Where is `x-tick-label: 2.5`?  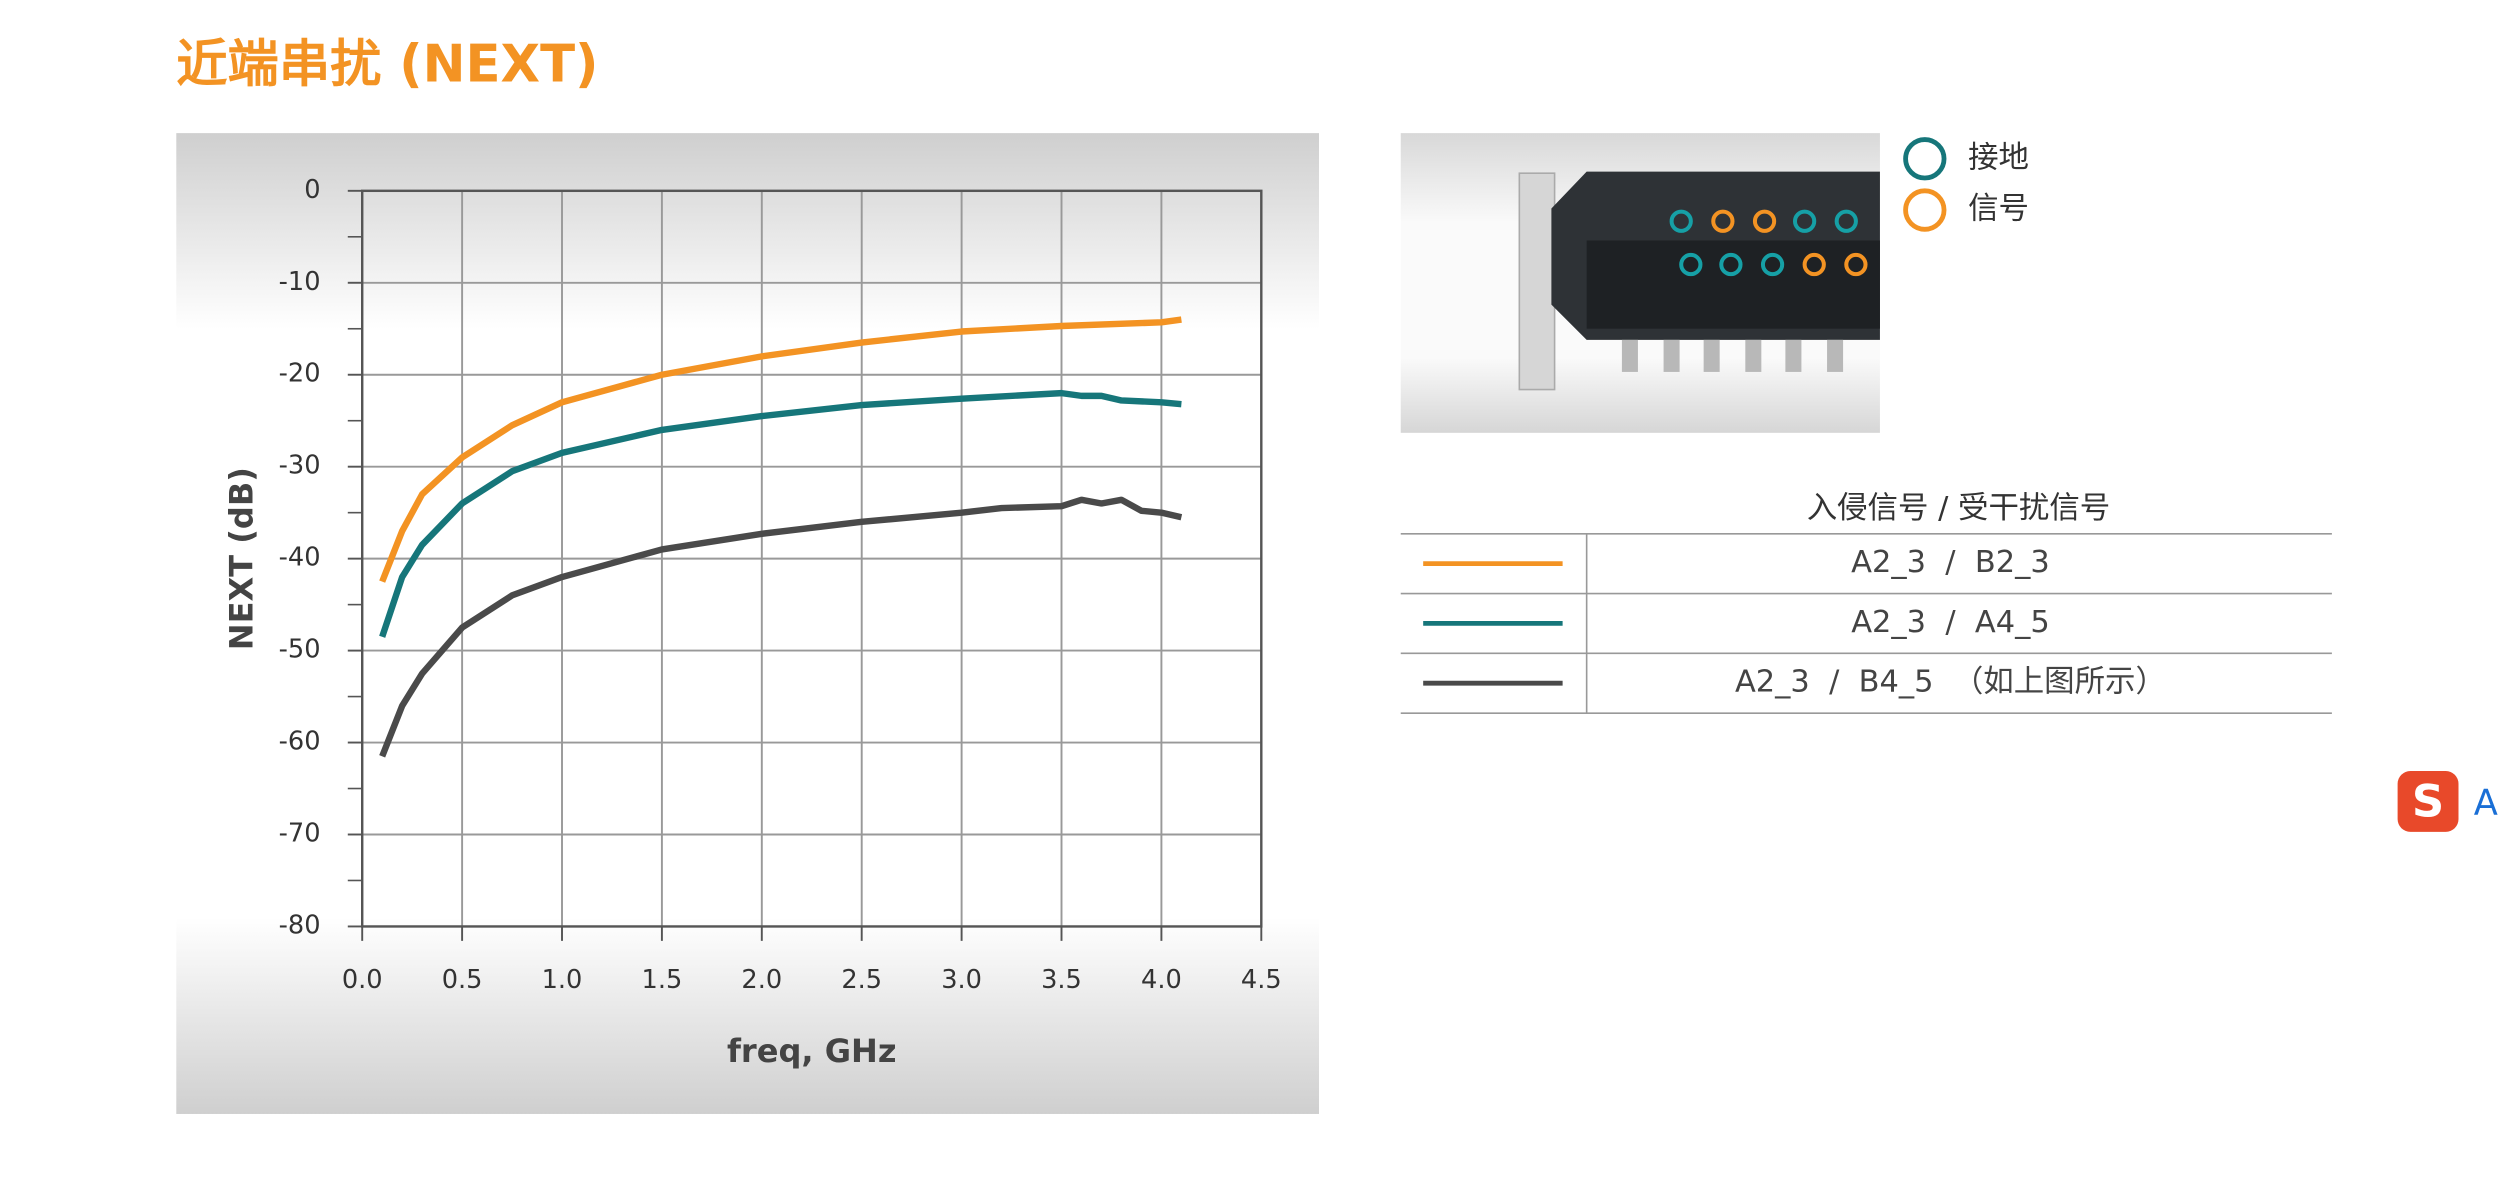 x-tick-label: 2.5 is located at coordinates (861, 980).